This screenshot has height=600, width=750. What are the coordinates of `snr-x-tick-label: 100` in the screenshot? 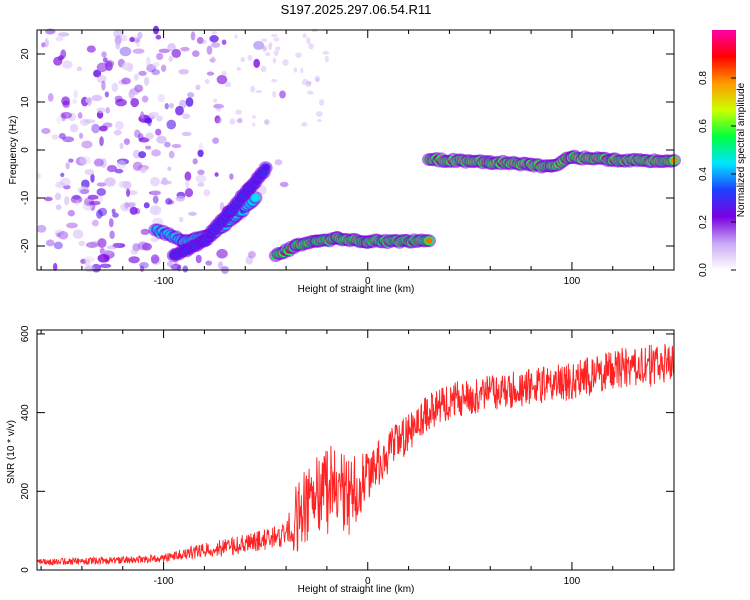 It's located at (572, 581).